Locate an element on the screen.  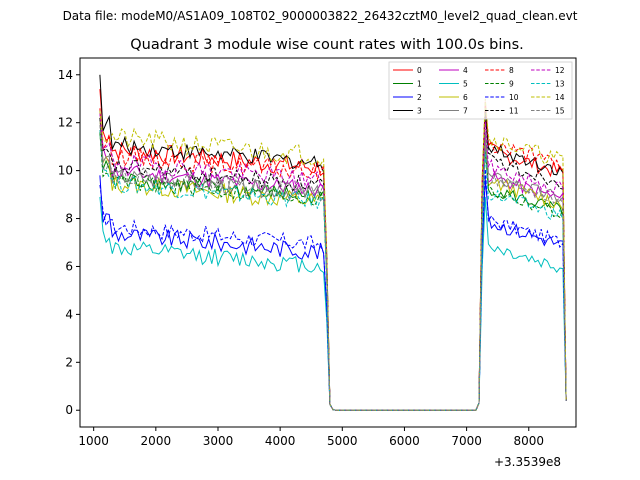
legend-label: 7 is located at coordinates (465, 111).